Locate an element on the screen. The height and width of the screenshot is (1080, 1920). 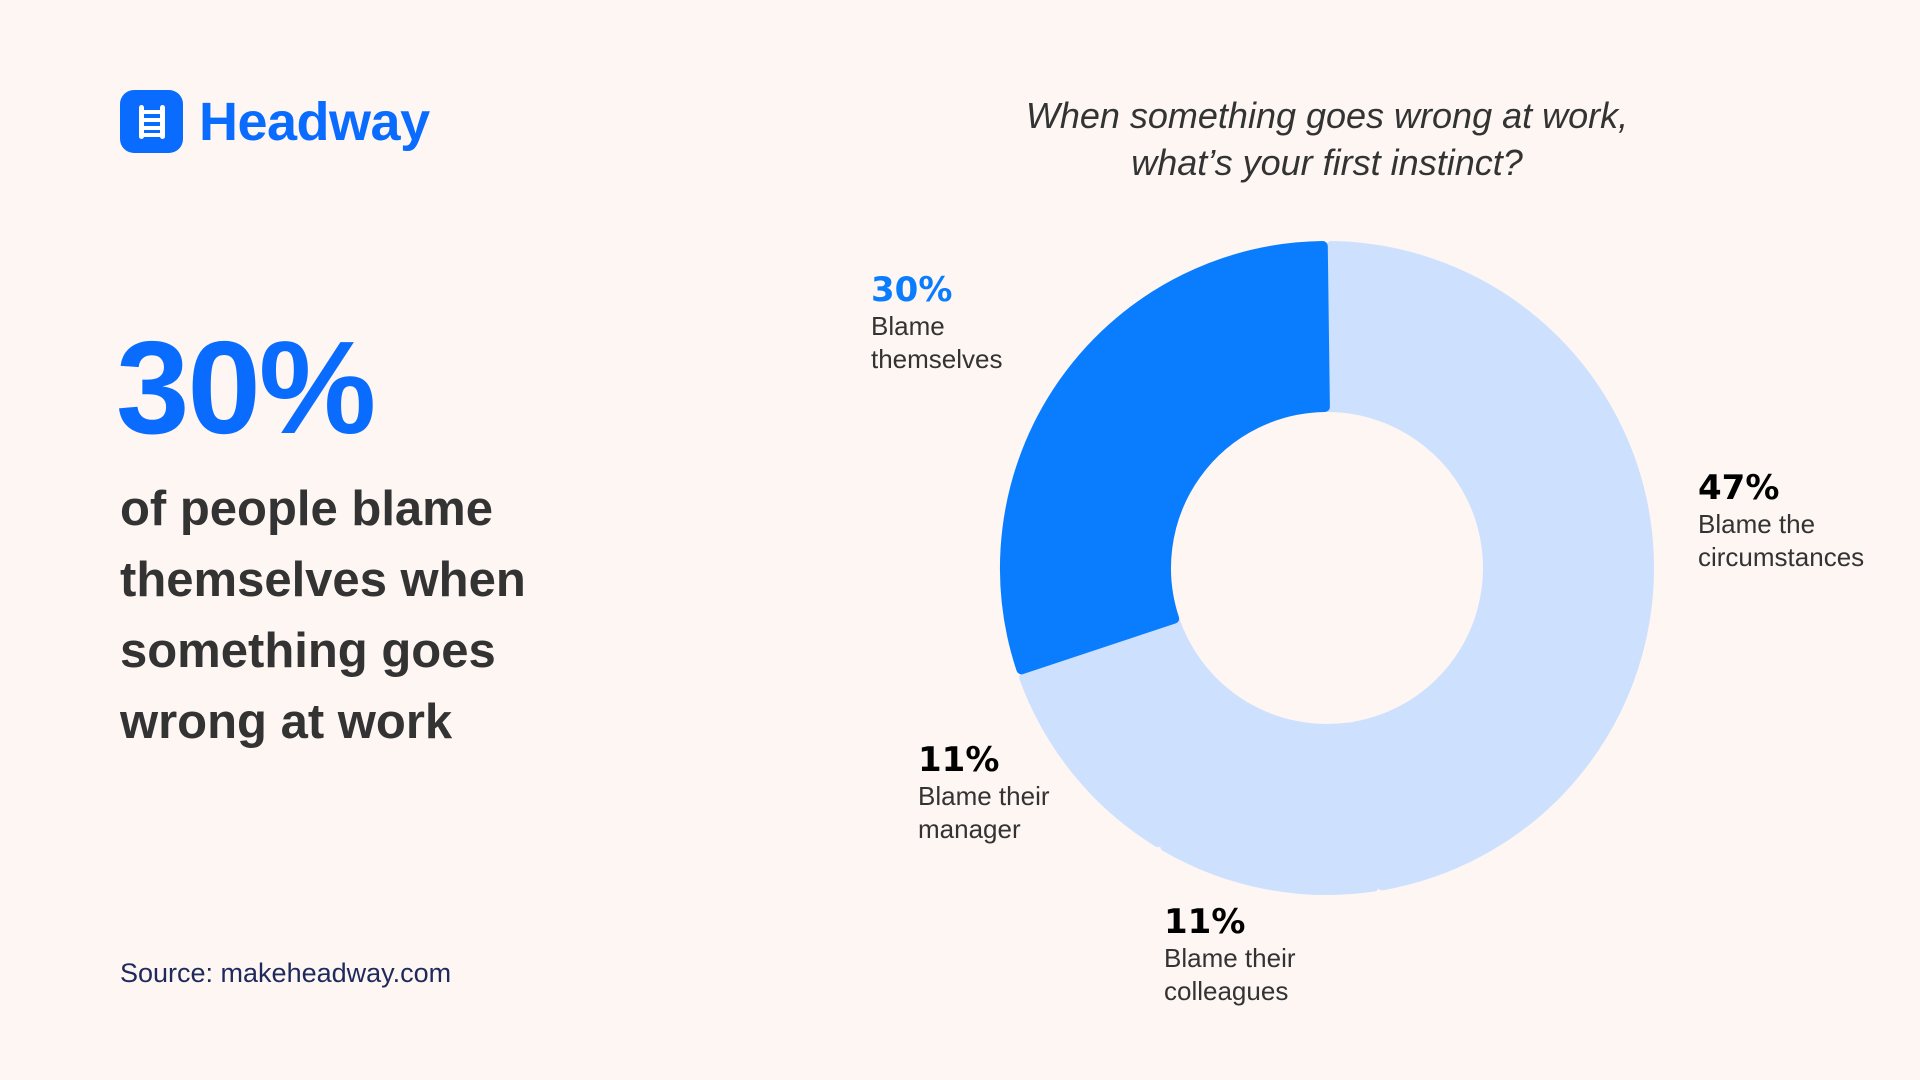
label-text: colleagues is located at coordinates (1226, 991).